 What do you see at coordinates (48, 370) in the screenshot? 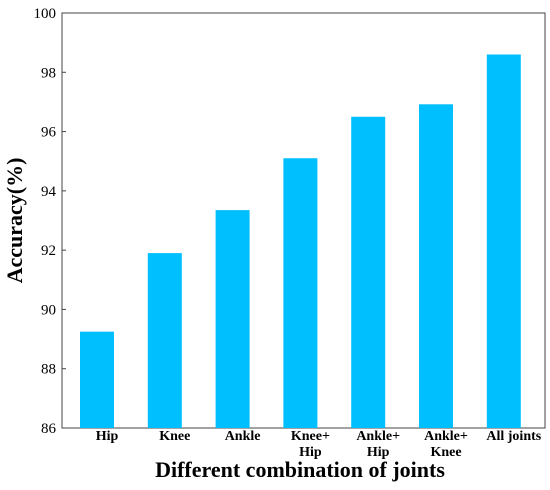
I see `y-tick-label: 88` at bounding box center [48, 370].